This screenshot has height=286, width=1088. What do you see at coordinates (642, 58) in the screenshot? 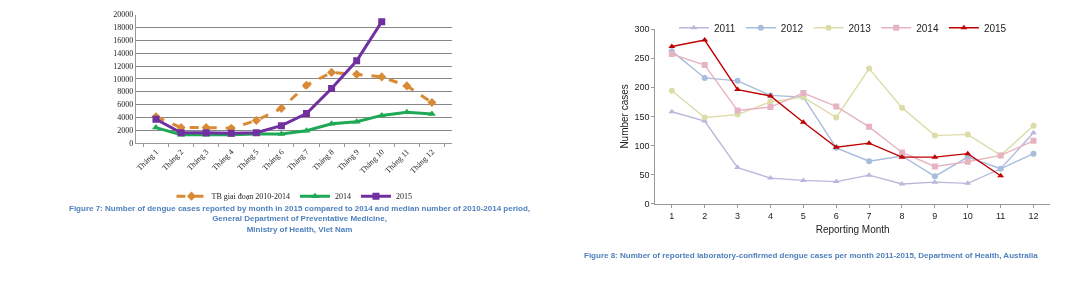
I see `y-tick-label: 250` at bounding box center [642, 58].